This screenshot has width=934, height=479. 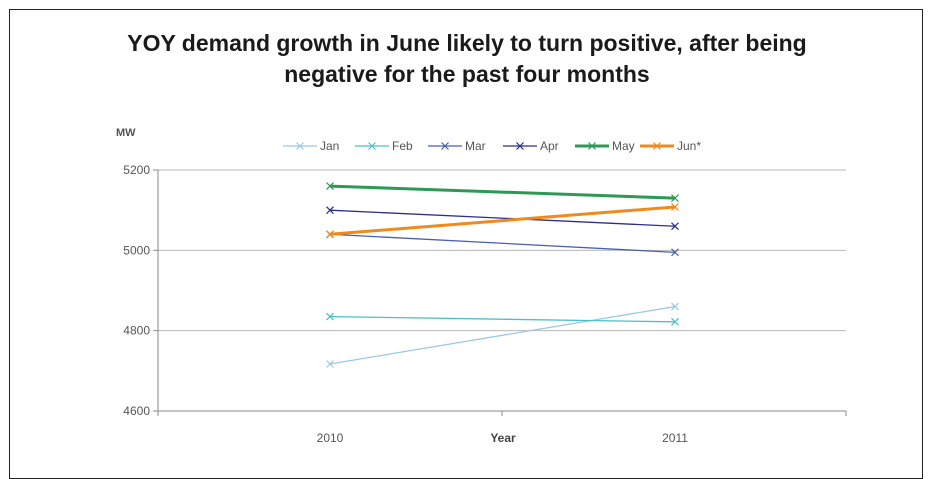 I want to click on legend-label: Mar, so click(x=475, y=146).